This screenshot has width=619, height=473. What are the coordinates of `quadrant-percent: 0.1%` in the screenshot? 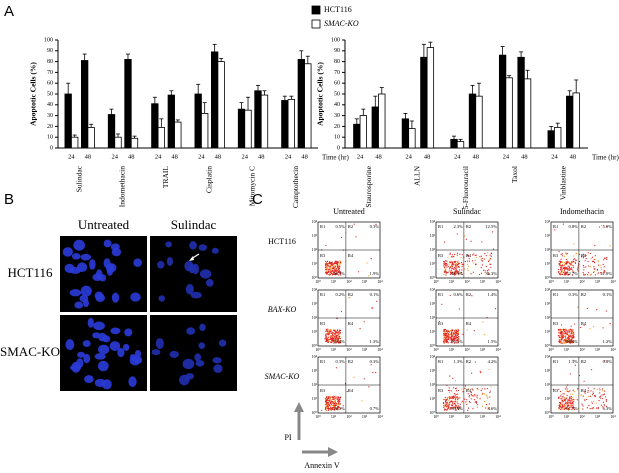 It's located at (375, 294).